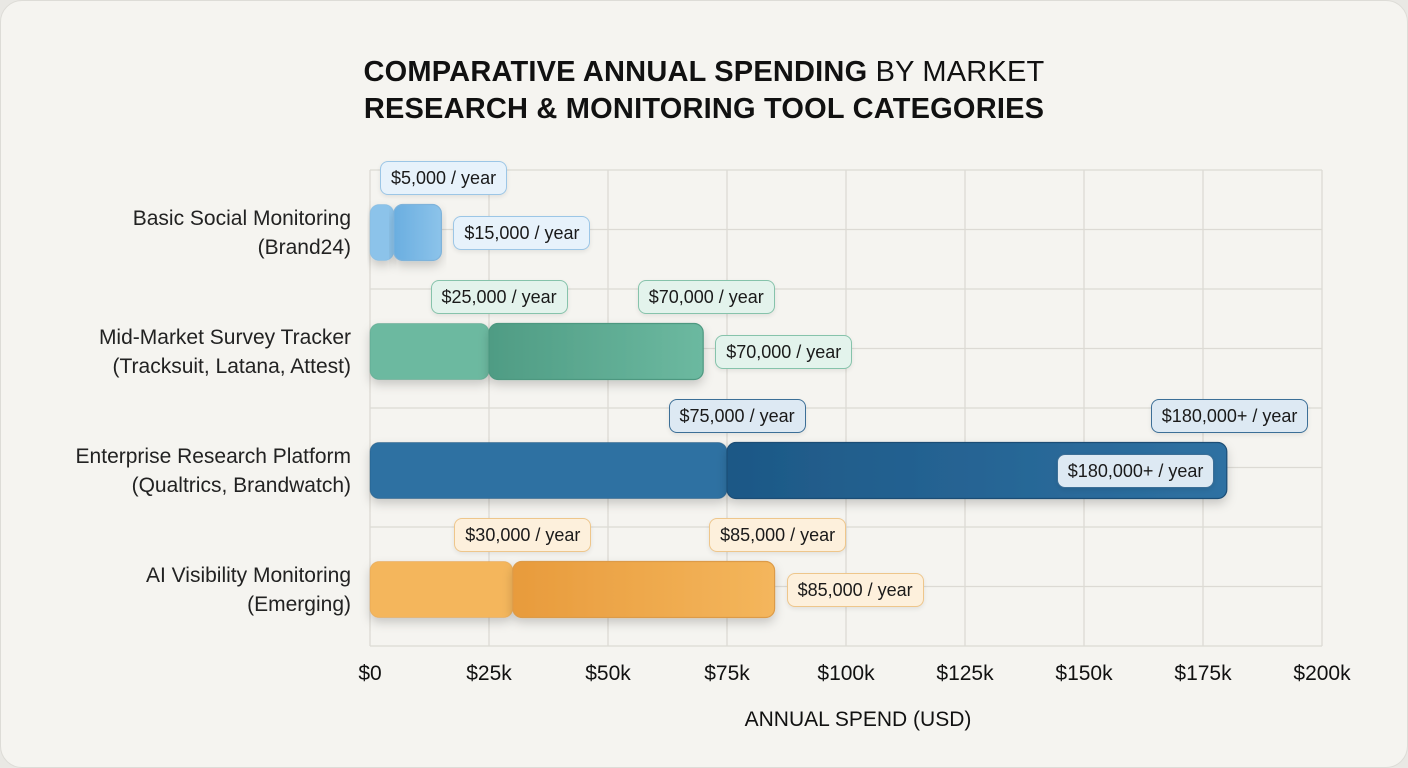  Describe the element at coordinates (248, 575) in the screenshot. I see `category-name: AI Visibility Monitoring` at that location.